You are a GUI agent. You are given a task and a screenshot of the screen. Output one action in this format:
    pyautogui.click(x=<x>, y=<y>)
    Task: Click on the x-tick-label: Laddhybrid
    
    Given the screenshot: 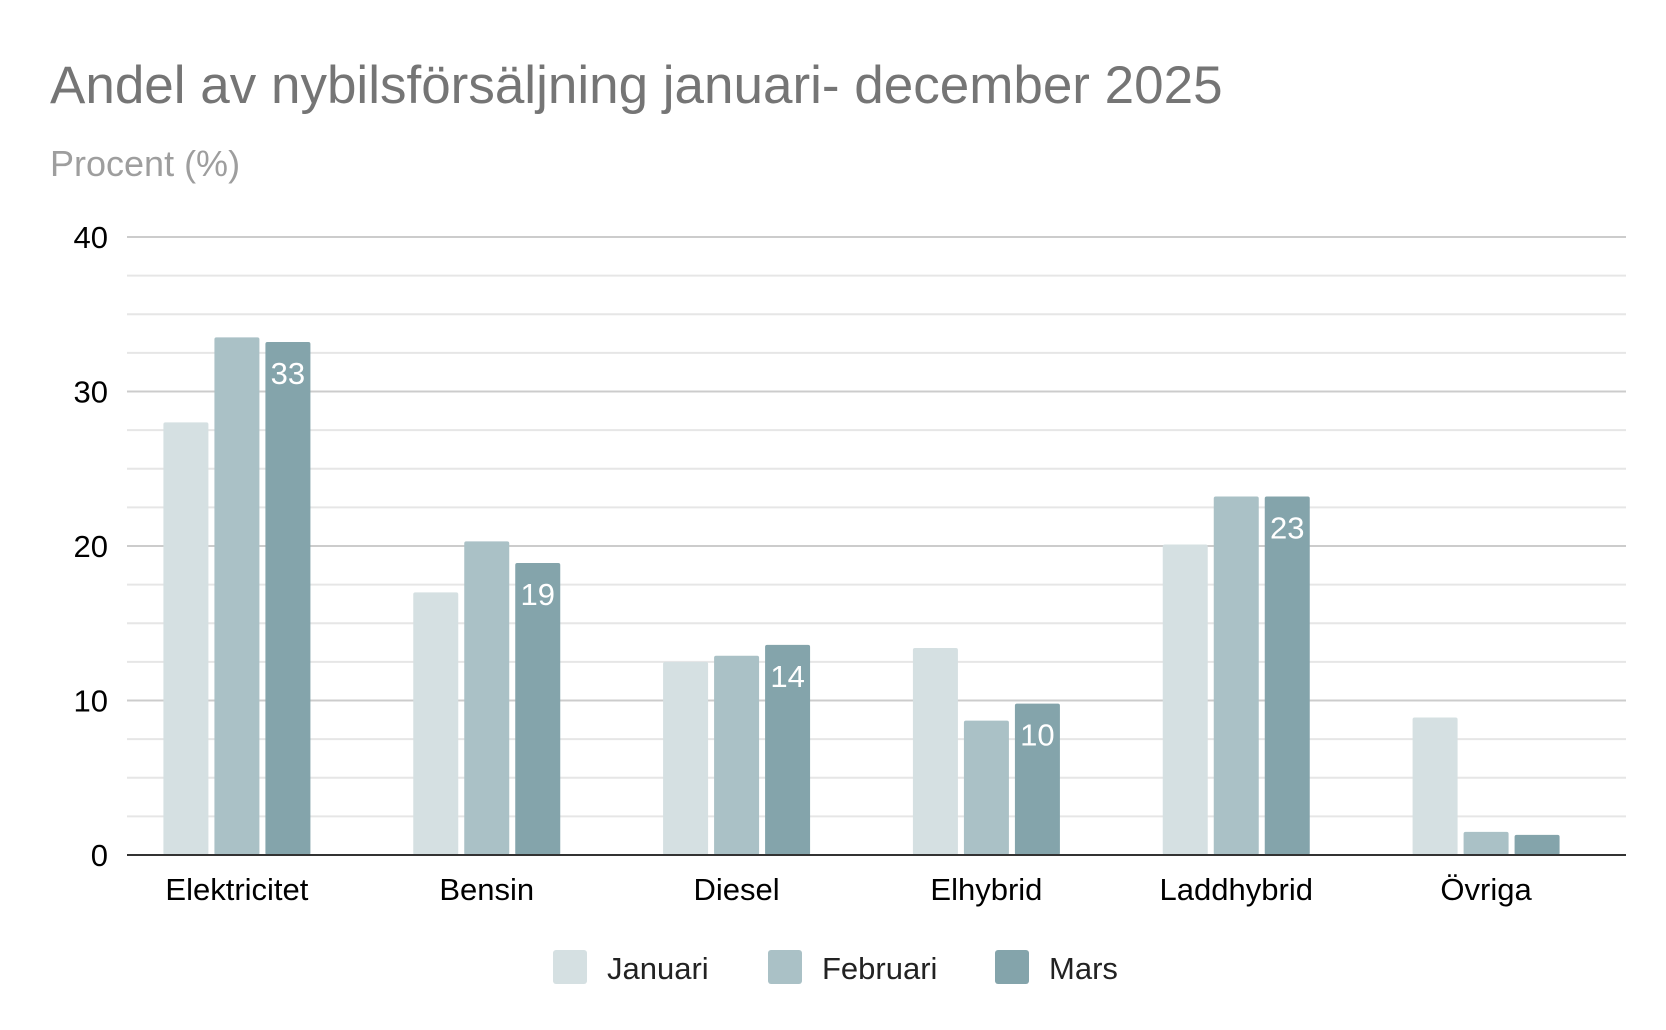 What is the action you would take?
    pyautogui.click(x=1236, y=889)
    